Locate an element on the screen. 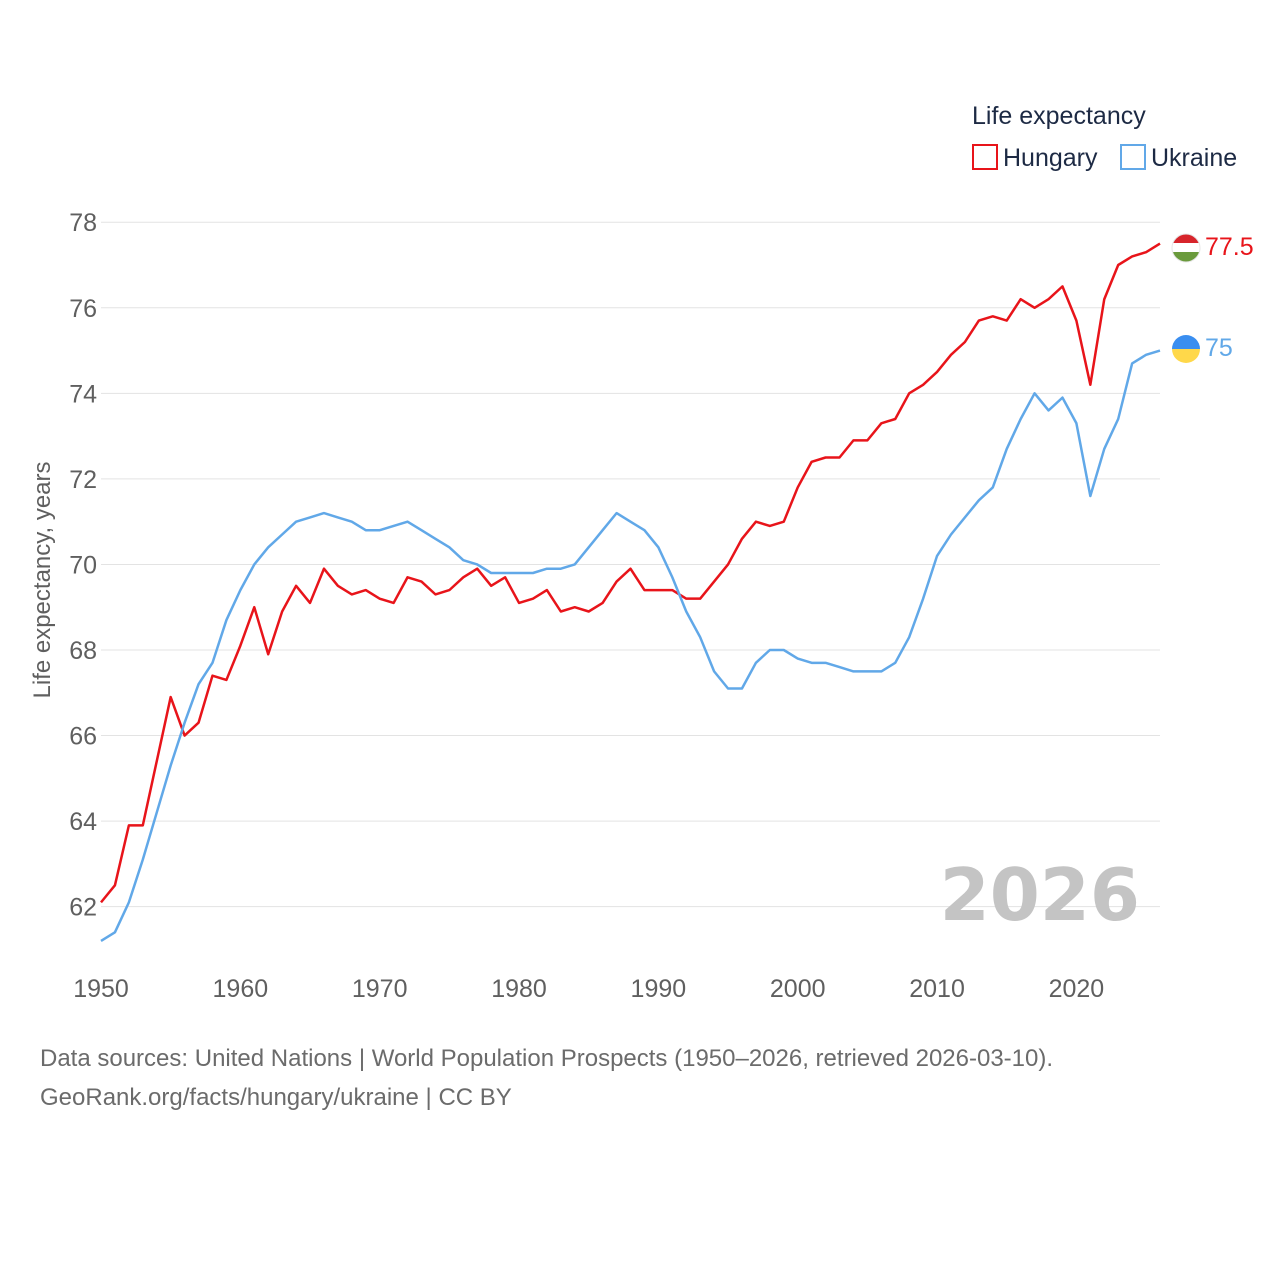  year-watermark: 2026 is located at coordinates (1040, 895).